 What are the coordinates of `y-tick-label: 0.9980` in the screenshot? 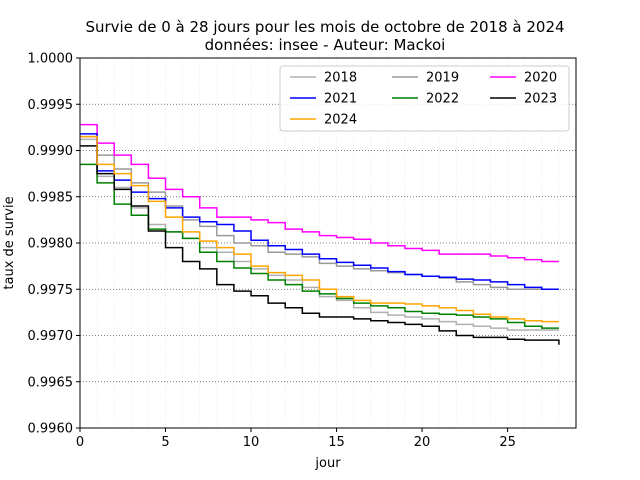 It's located at (51, 244).